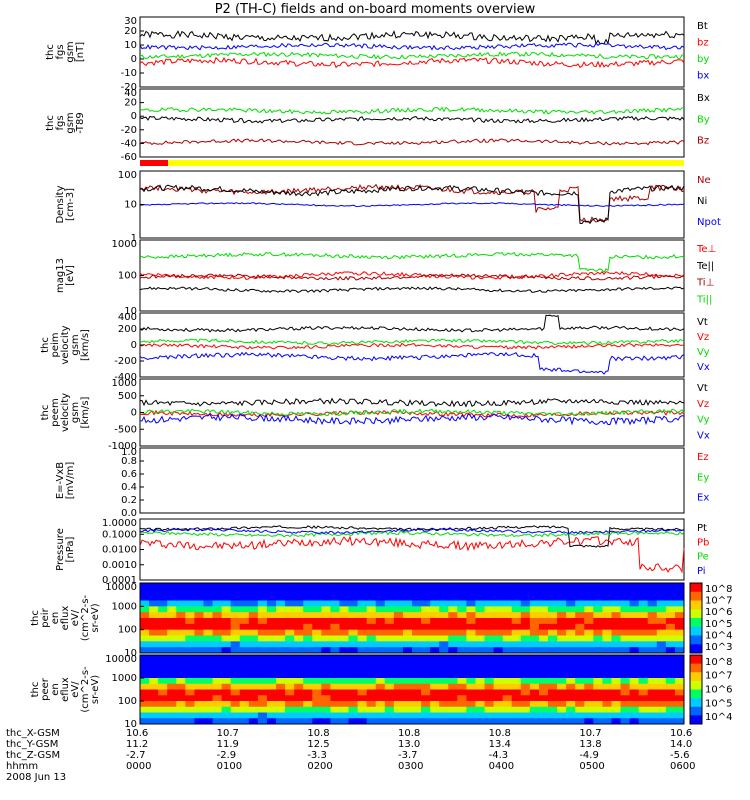  What do you see at coordinates (119, 523) in the screenshot?
I see `y-tick-label: 1.0000` at bounding box center [119, 523].